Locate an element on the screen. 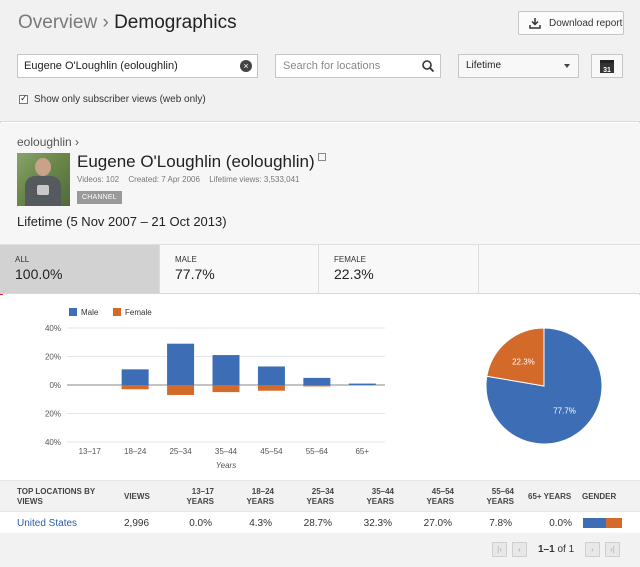 The height and width of the screenshot is (567, 640). pager: |‹ ‹ 1–1 of 1 › ›| is located at coordinates (320, 550).